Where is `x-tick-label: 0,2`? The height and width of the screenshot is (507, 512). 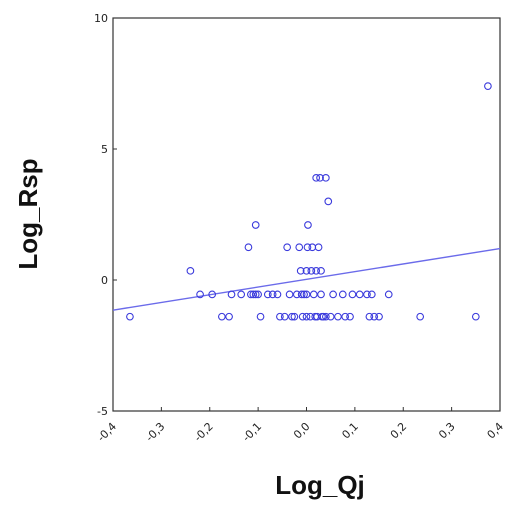
x-tick-label: 0,2 is located at coordinates (399, 431).